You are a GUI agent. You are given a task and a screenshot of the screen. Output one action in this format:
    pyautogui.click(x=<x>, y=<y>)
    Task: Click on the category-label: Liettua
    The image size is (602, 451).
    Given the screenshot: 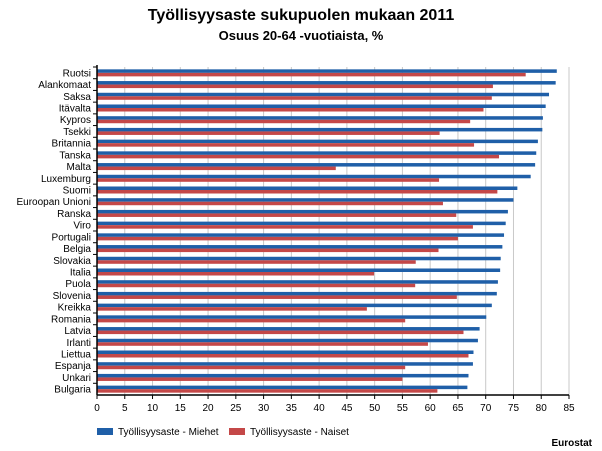 What is the action you would take?
    pyautogui.click(x=76, y=355)
    